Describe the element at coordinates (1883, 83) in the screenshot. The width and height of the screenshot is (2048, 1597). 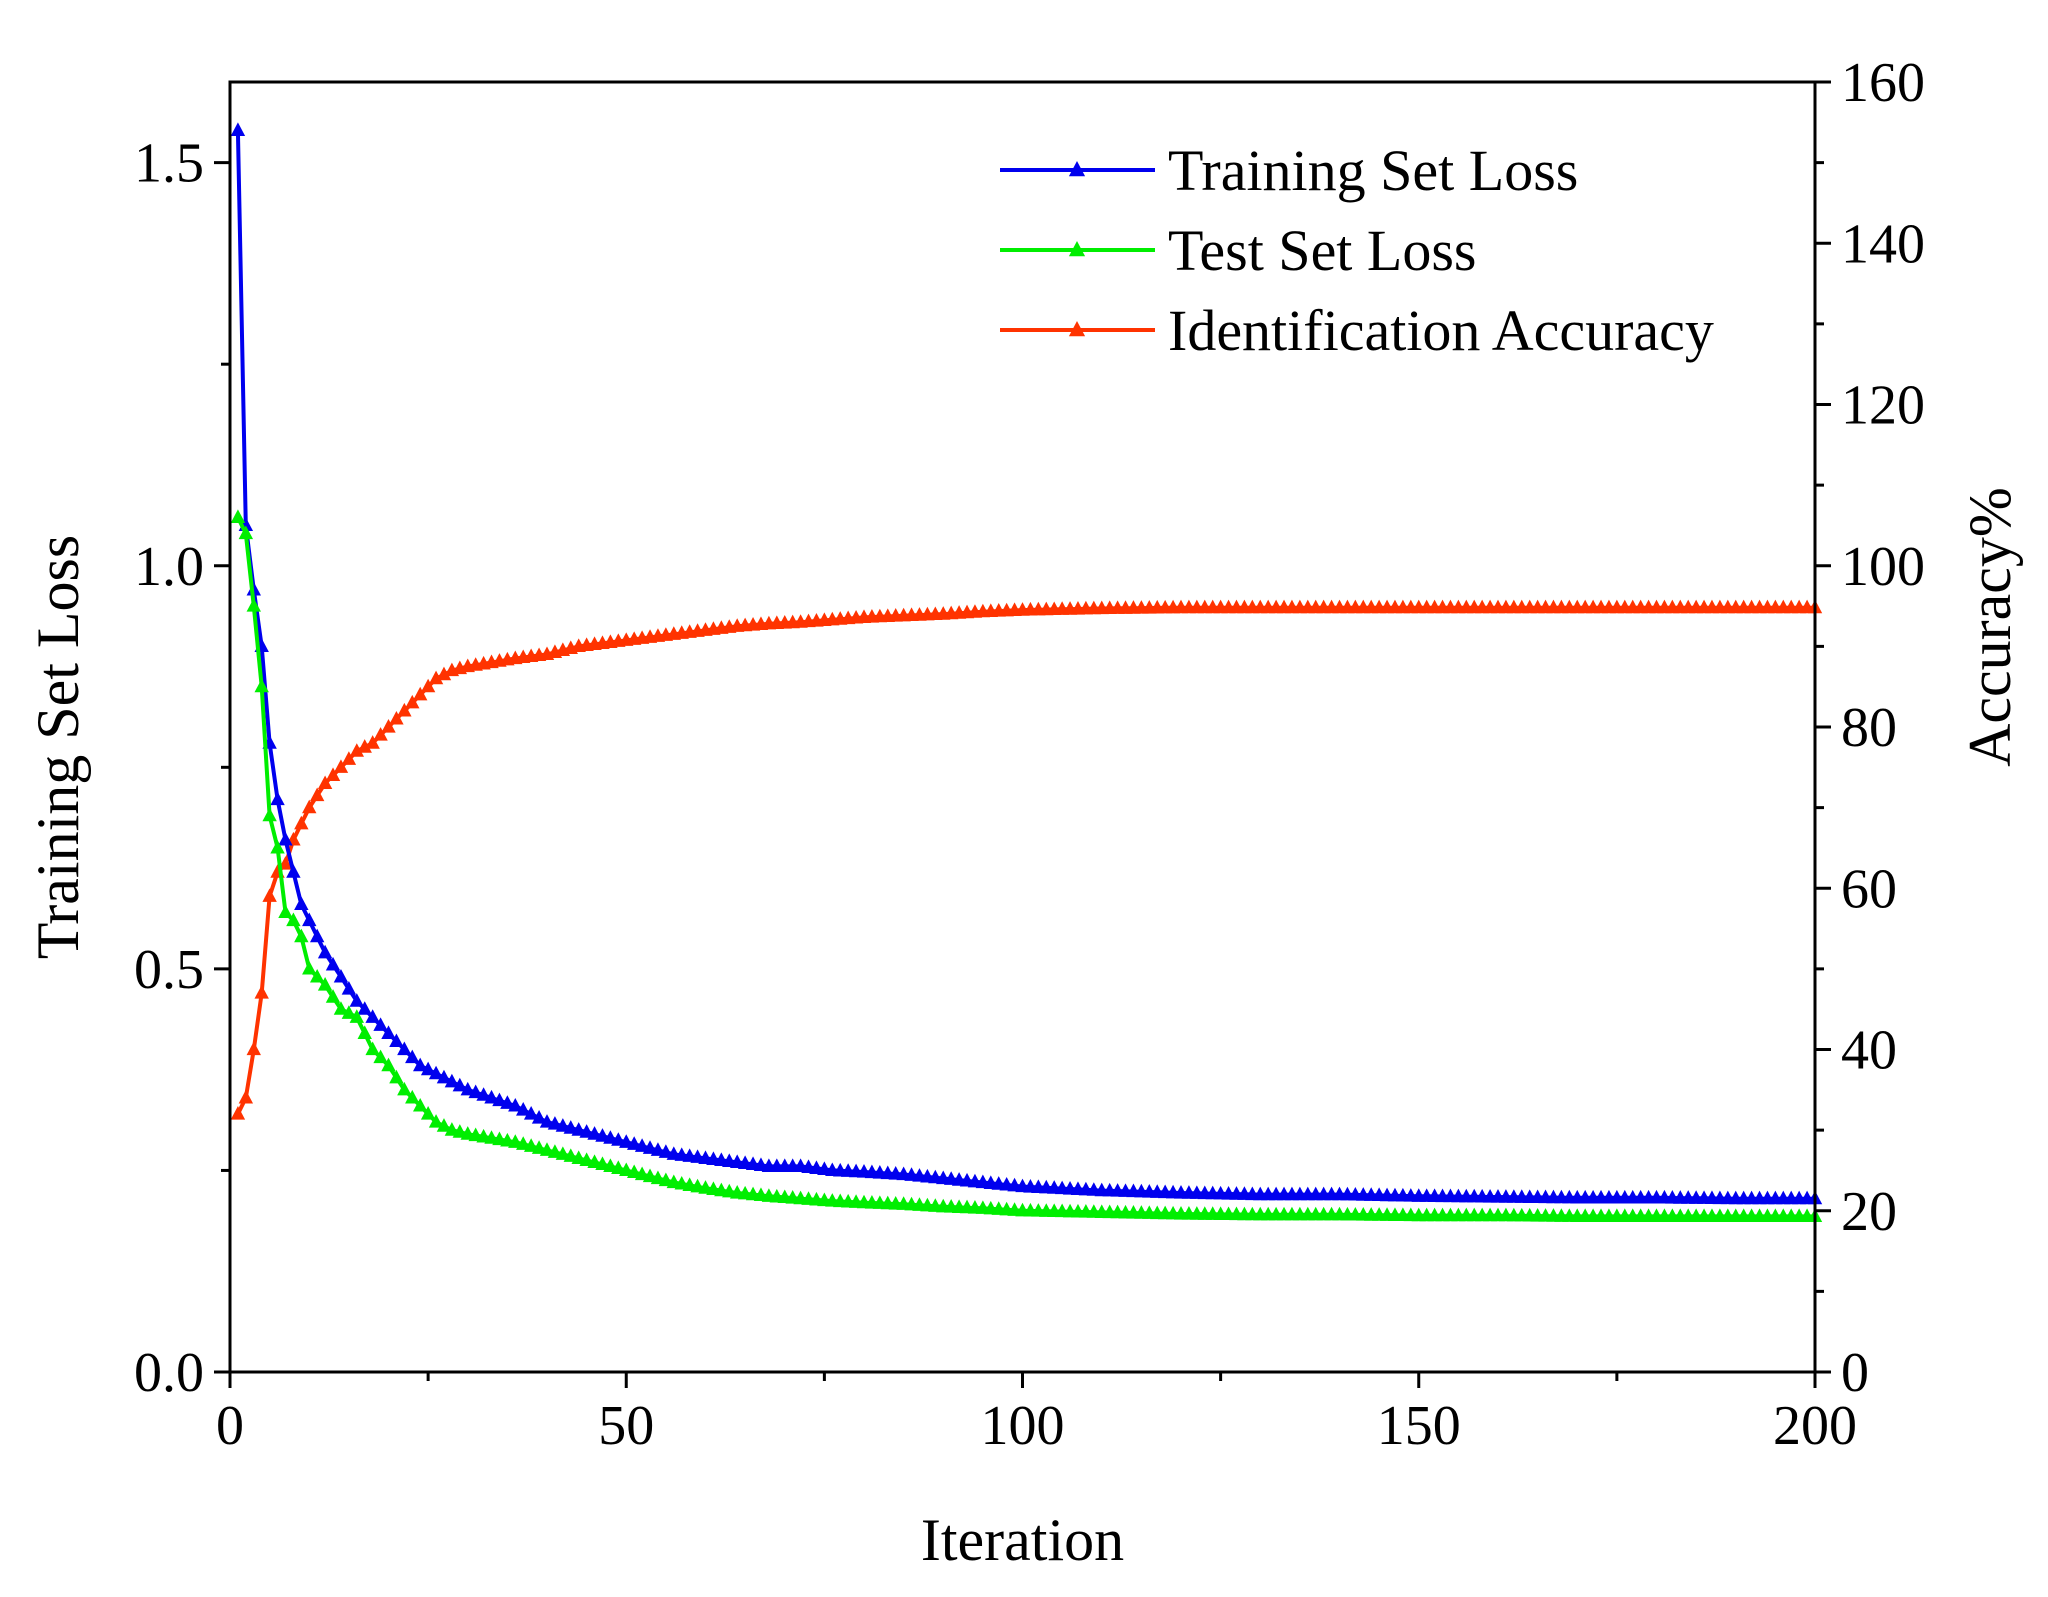
I see `y-right-tick-label: 160` at that location.